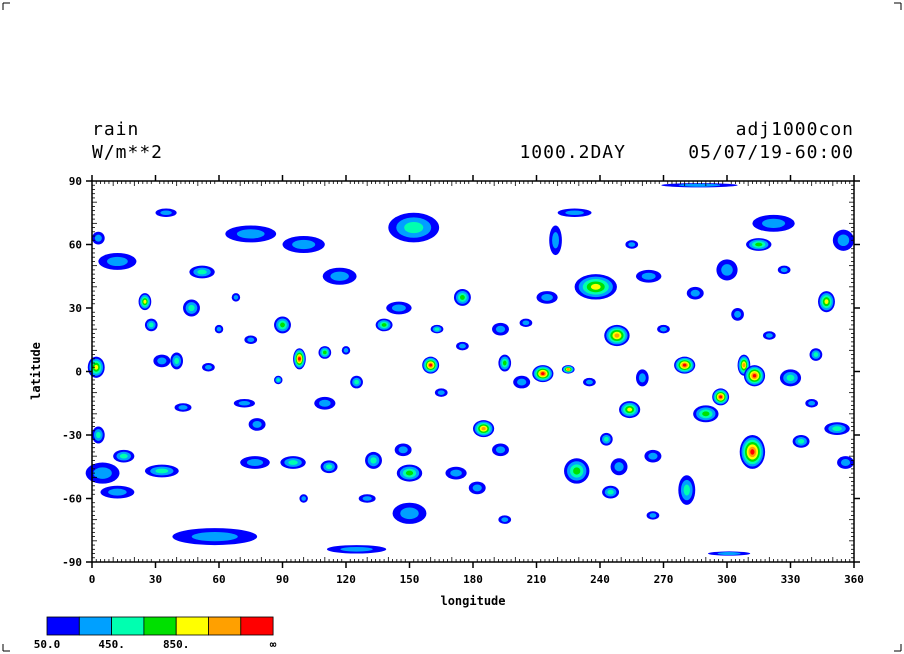  Describe the element at coordinates (36, 371) in the screenshot. I see `y-axis-label: latitude` at that location.